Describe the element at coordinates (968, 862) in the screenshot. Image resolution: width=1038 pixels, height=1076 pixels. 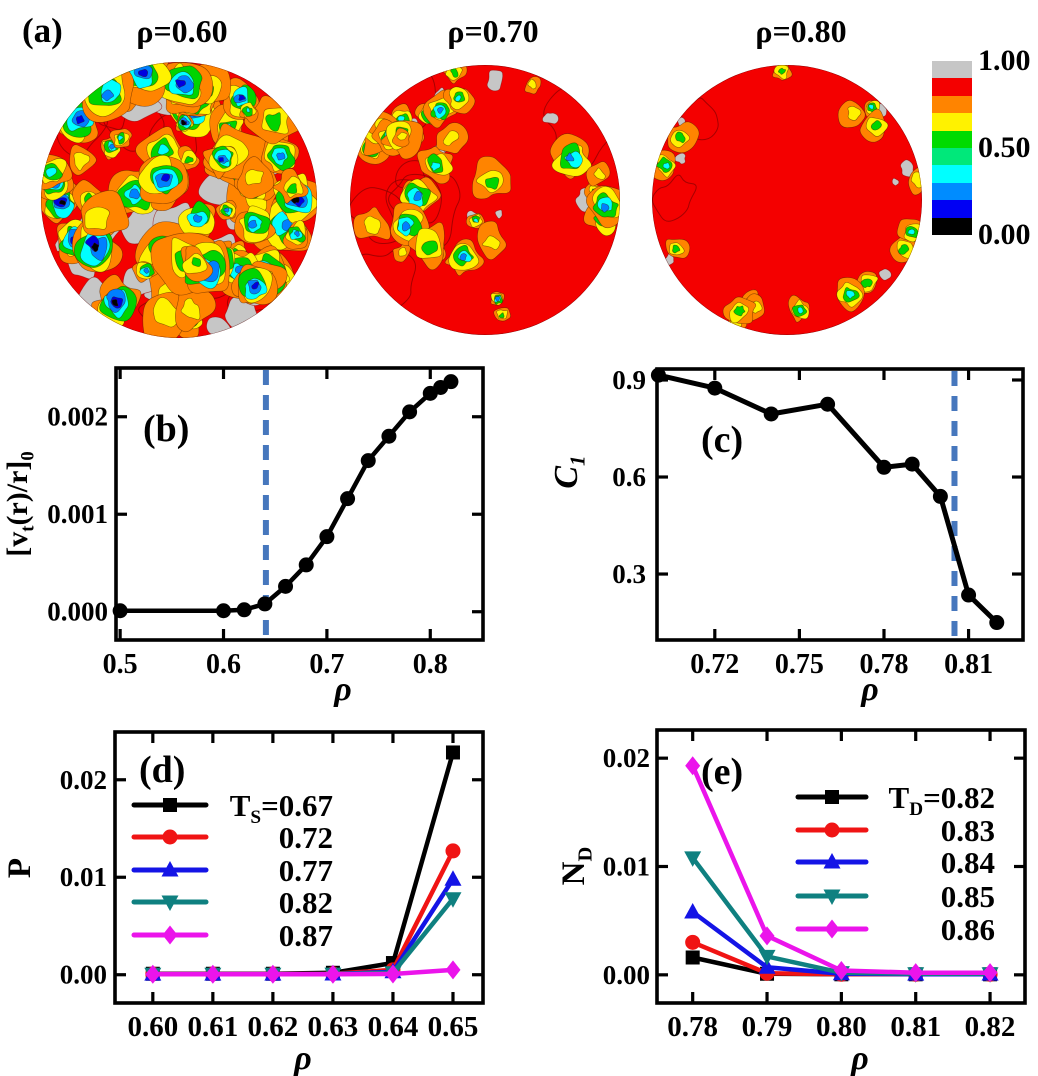
I see `legend-label: 0.84` at that location.